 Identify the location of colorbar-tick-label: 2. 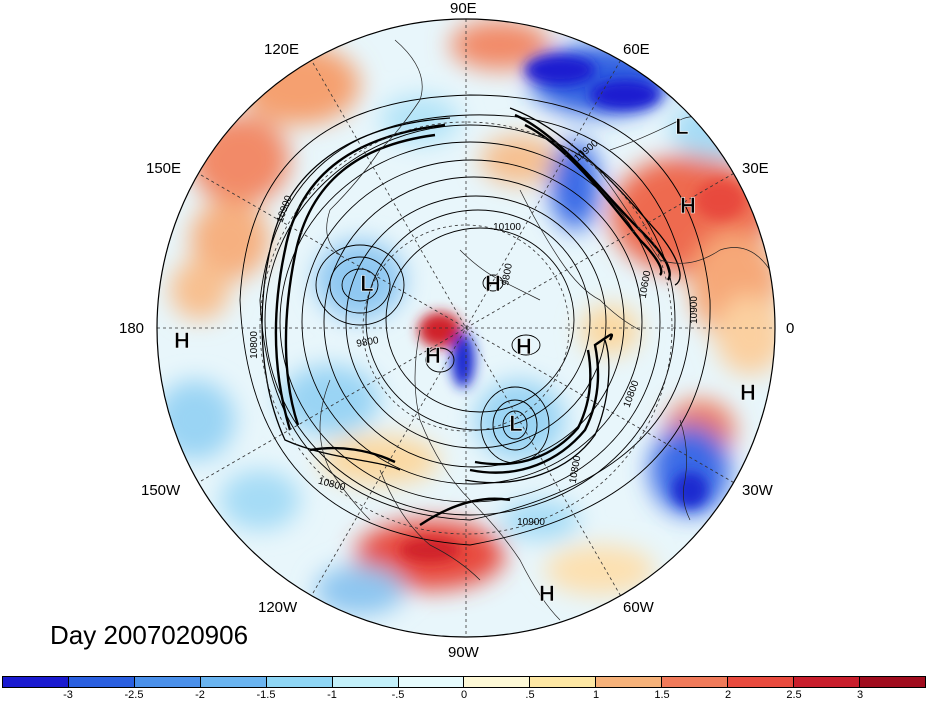
(728, 695).